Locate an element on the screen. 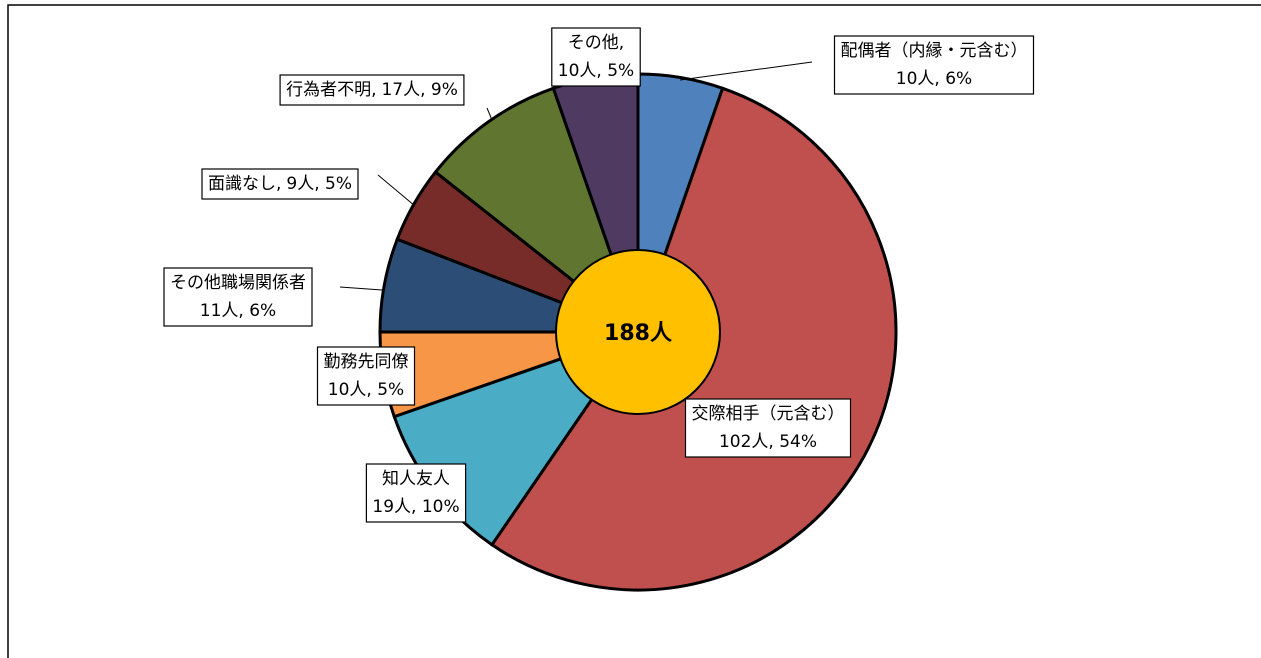 The width and height of the screenshot is (1261, 658). slice-name: その他, is located at coordinates (596, 43).